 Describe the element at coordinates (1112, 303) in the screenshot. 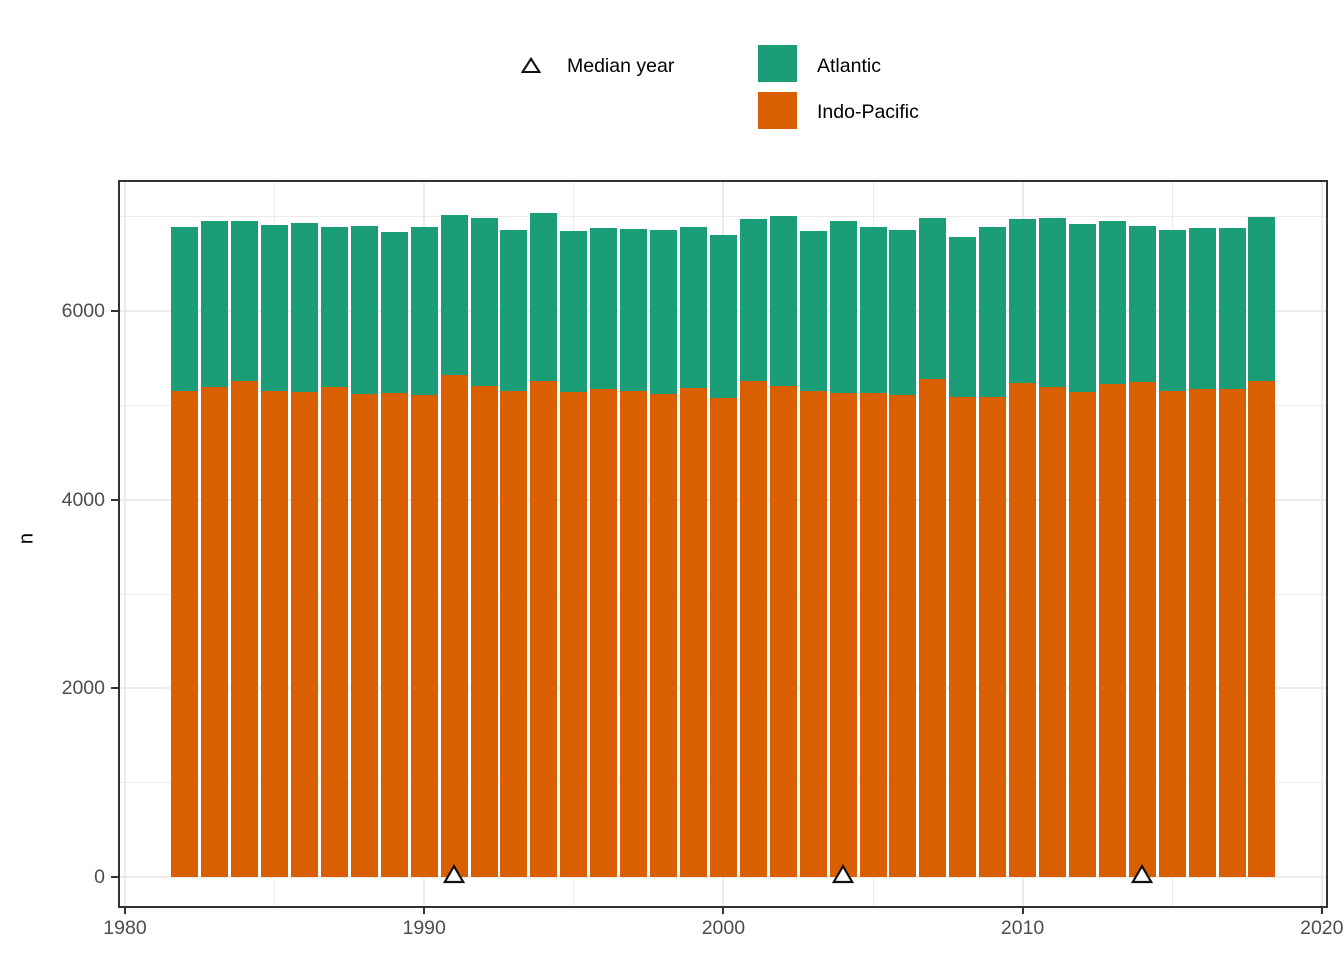

I see `bar-atlantic-2013` at that location.